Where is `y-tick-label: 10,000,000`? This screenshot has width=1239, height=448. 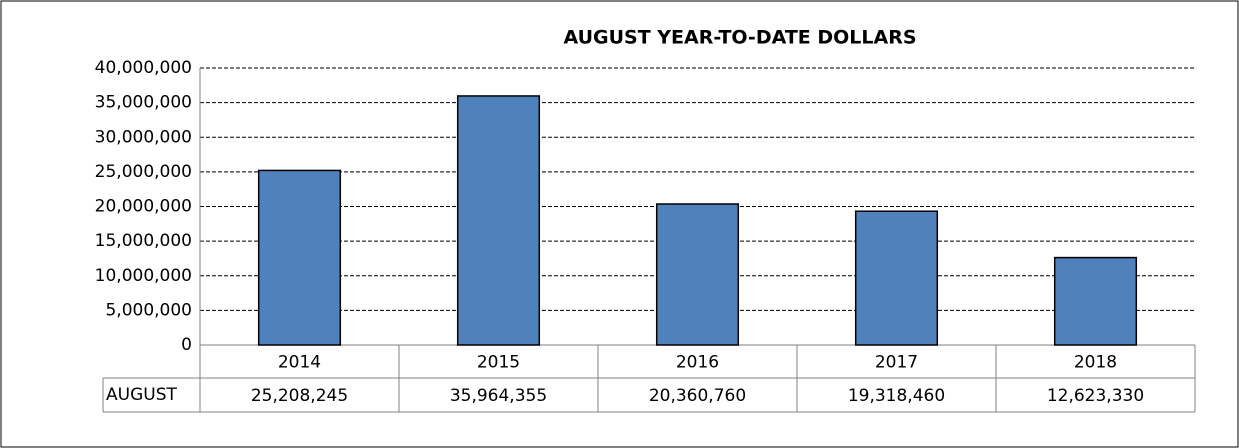
y-tick-label: 10,000,000 is located at coordinates (143, 276).